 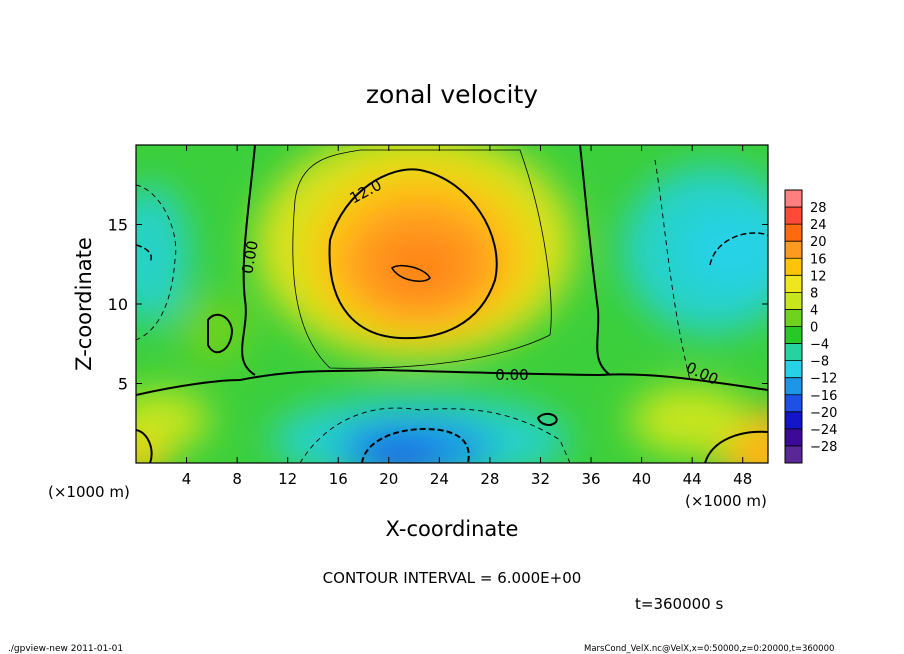 What do you see at coordinates (489, 479) in the screenshot?
I see `x-tick-label: 28` at bounding box center [489, 479].